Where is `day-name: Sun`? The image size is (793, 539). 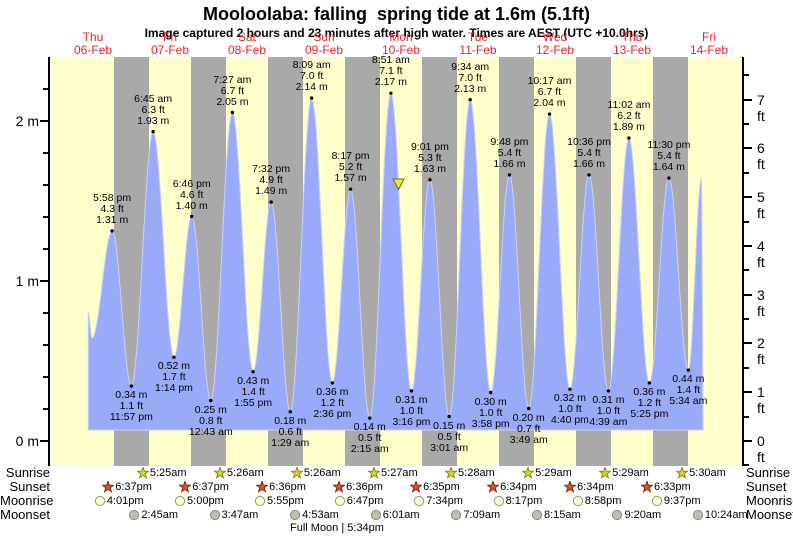
day-name: Sun is located at coordinates (324, 37).